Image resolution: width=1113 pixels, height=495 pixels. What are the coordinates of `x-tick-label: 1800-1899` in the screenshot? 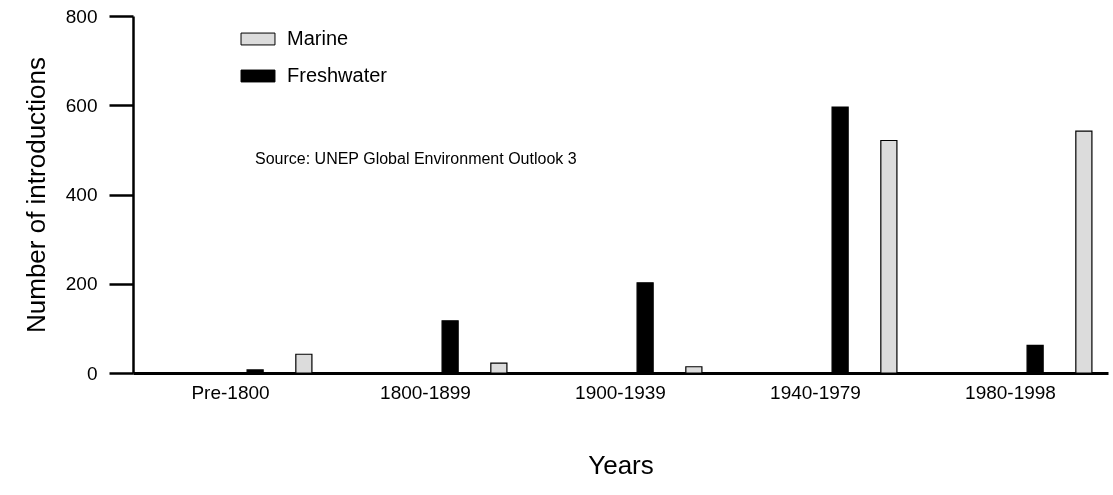 It's located at (425, 392).